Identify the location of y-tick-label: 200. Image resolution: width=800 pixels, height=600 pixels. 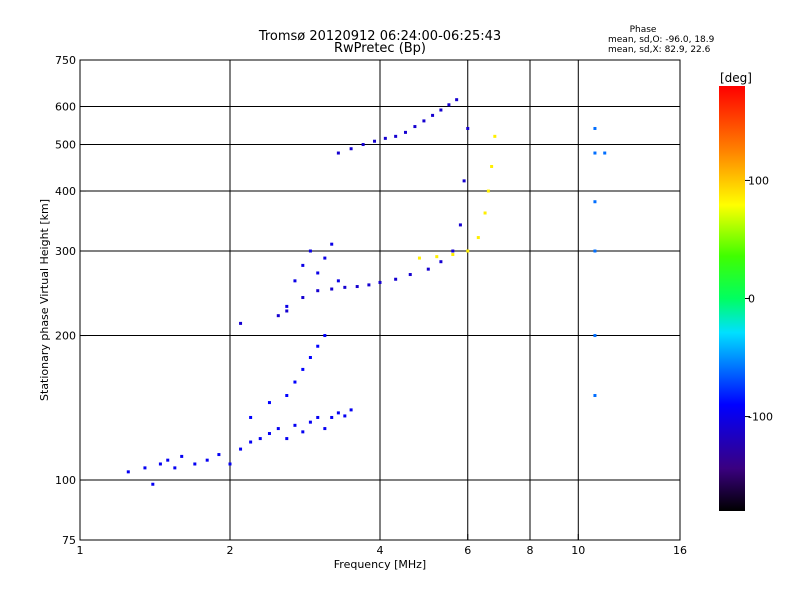
(65, 336).